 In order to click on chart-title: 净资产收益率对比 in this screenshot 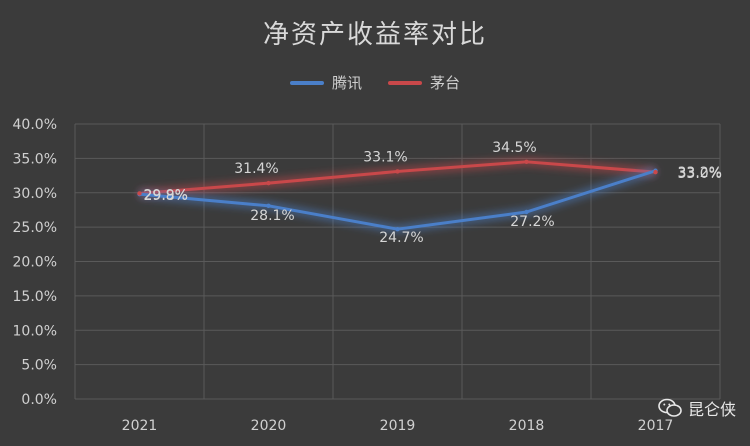, I will do `click(374, 35)`.